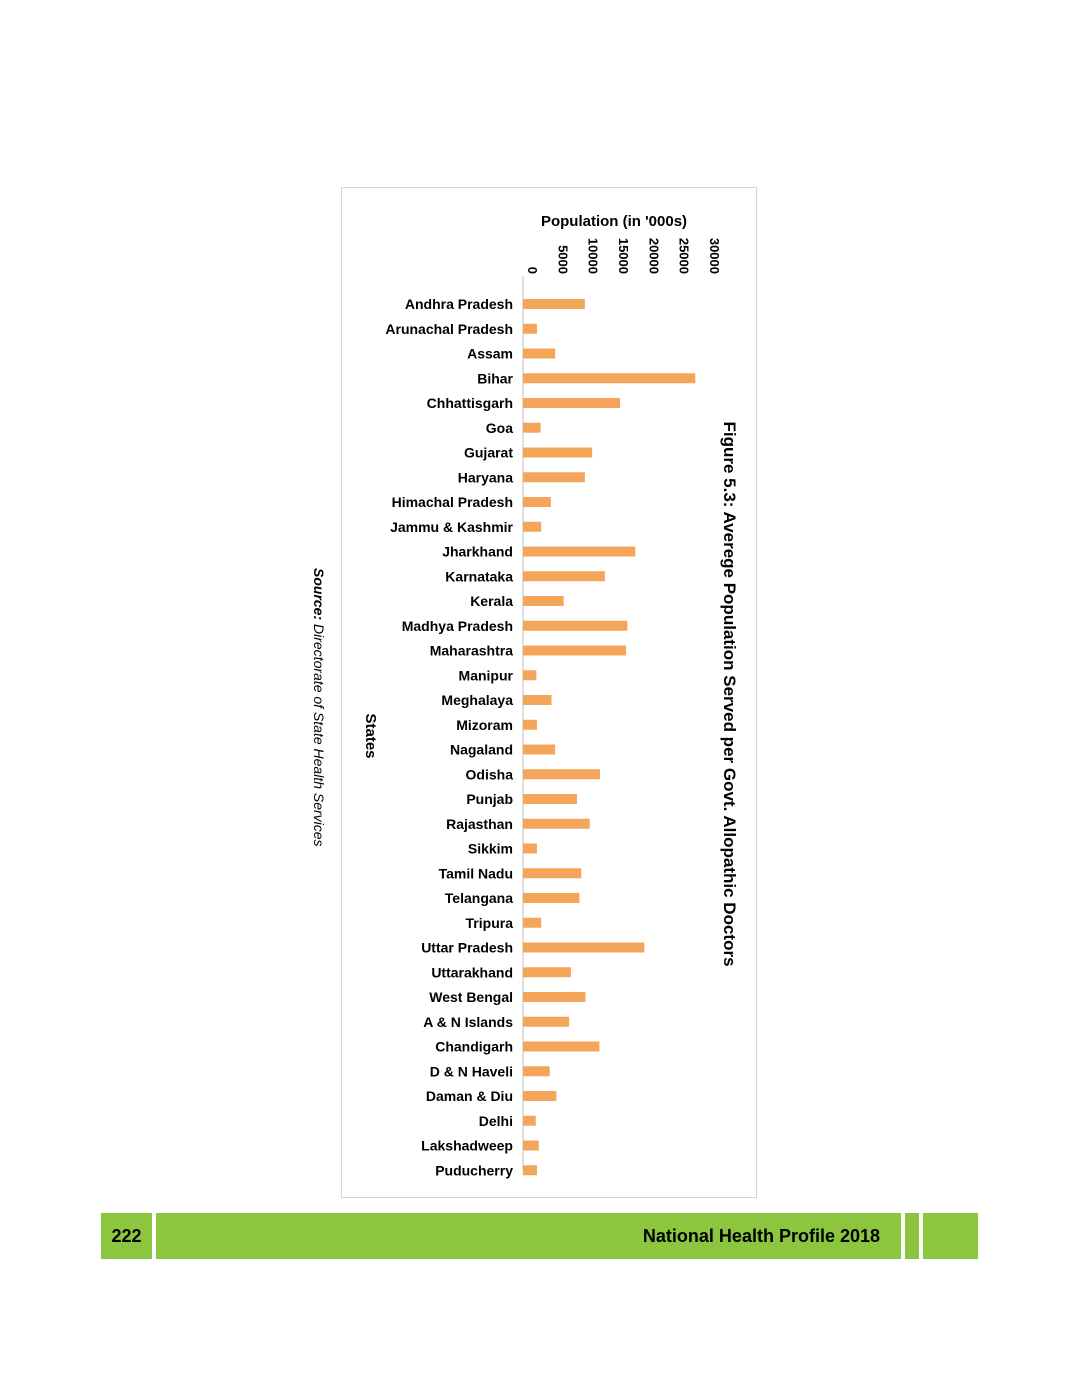 Image resolution: width=1071 pixels, height=1386 pixels. What do you see at coordinates (532, 270) in the screenshot?
I see `y-tick-label: 0` at bounding box center [532, 270].